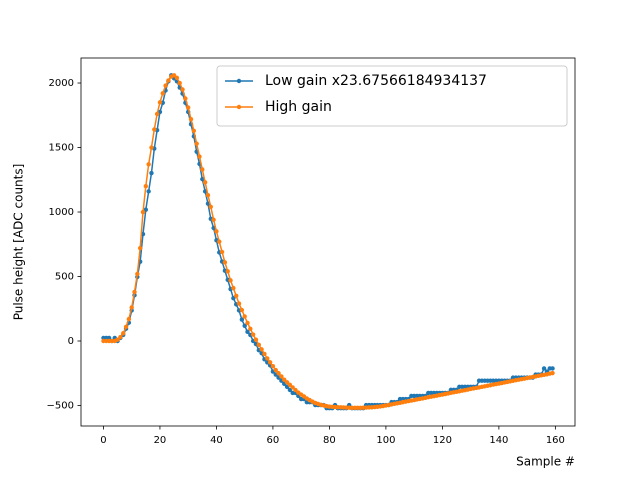  Describe the element at coordinates (555, 440) in the screenshot. I see `x-tick-label: 160` at that location.